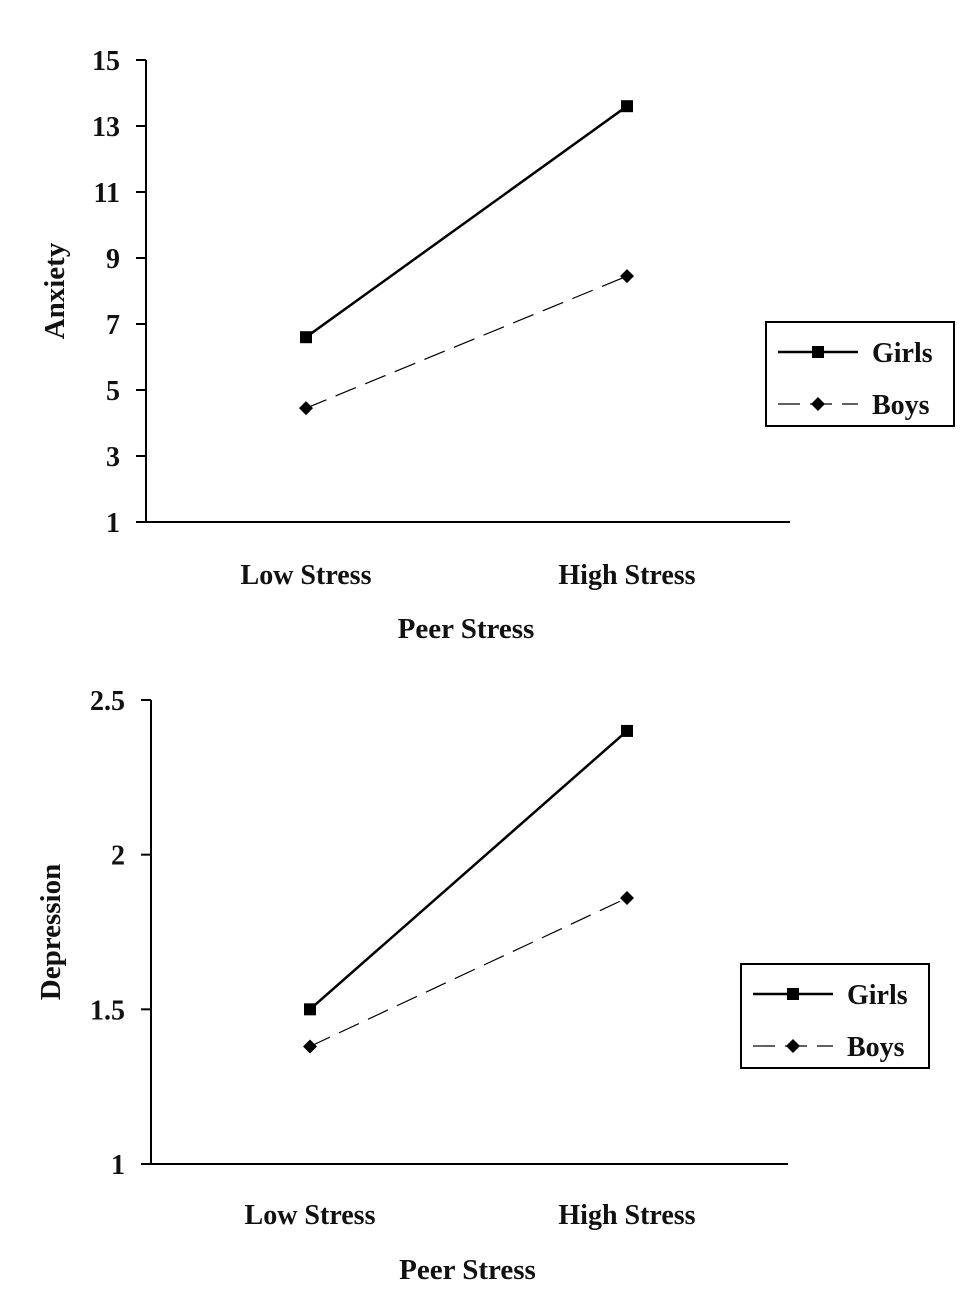 This screenshot has width=974, height=1294. What do you see at coordinates (113, 457) in the screenshot?
I see `y-tick-label: 3` at bounding box center [113, 457].